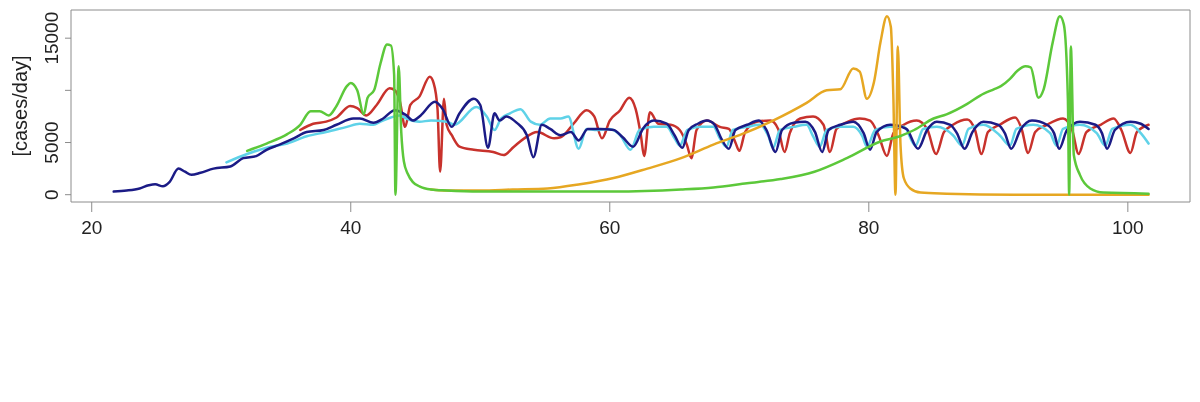 The width and height of the screenshot is (1200, 402). What do you see at coordinates (52, 142) in the screenshot?
I see `y-tick-label: 5000` at bounding box center [52, 142].